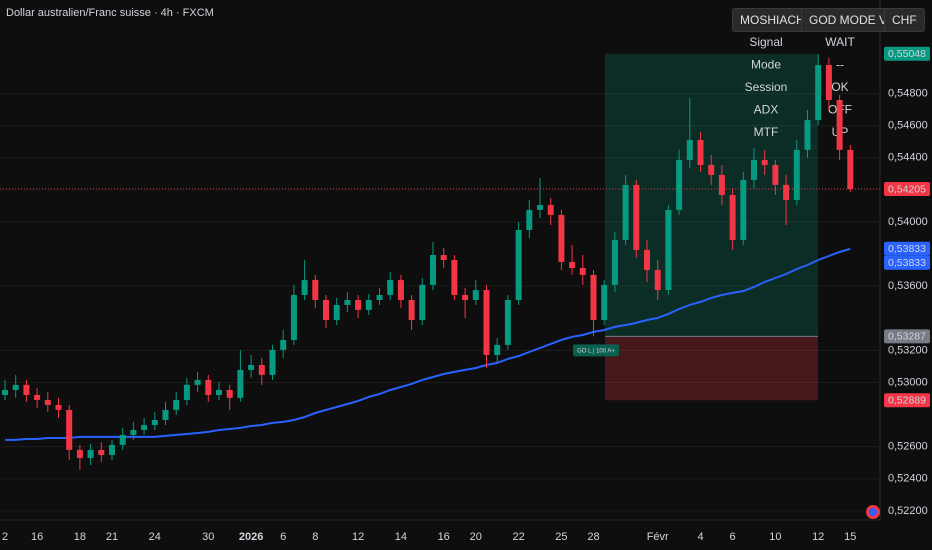 The width and height of the screenshot is (932, 550). What do you see at coordinates (112, 537) in the screenshot?
I see `x-tick-label: 21` at bounding box center [112, 537].